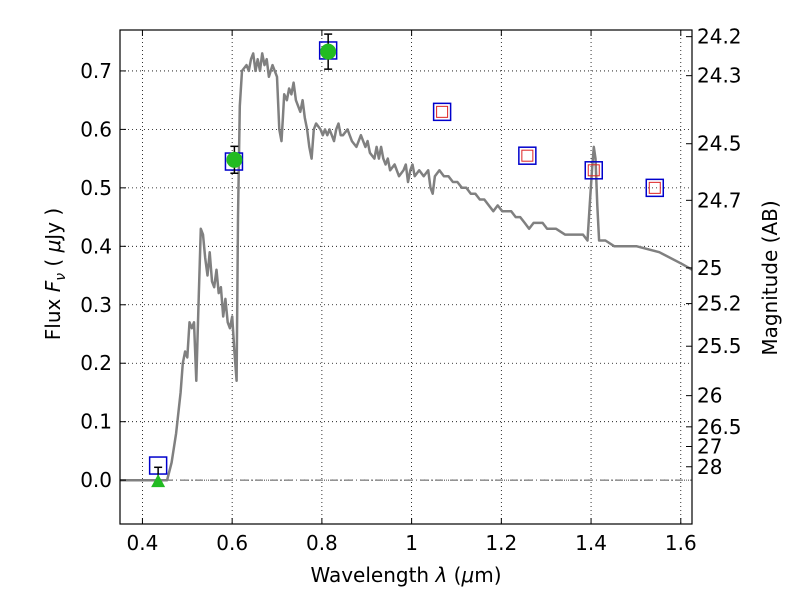  What do you see at coordinates (96, 188) in the screenshot?
I see `y-tick-label: 0.5` at bounding box center [96, 188].